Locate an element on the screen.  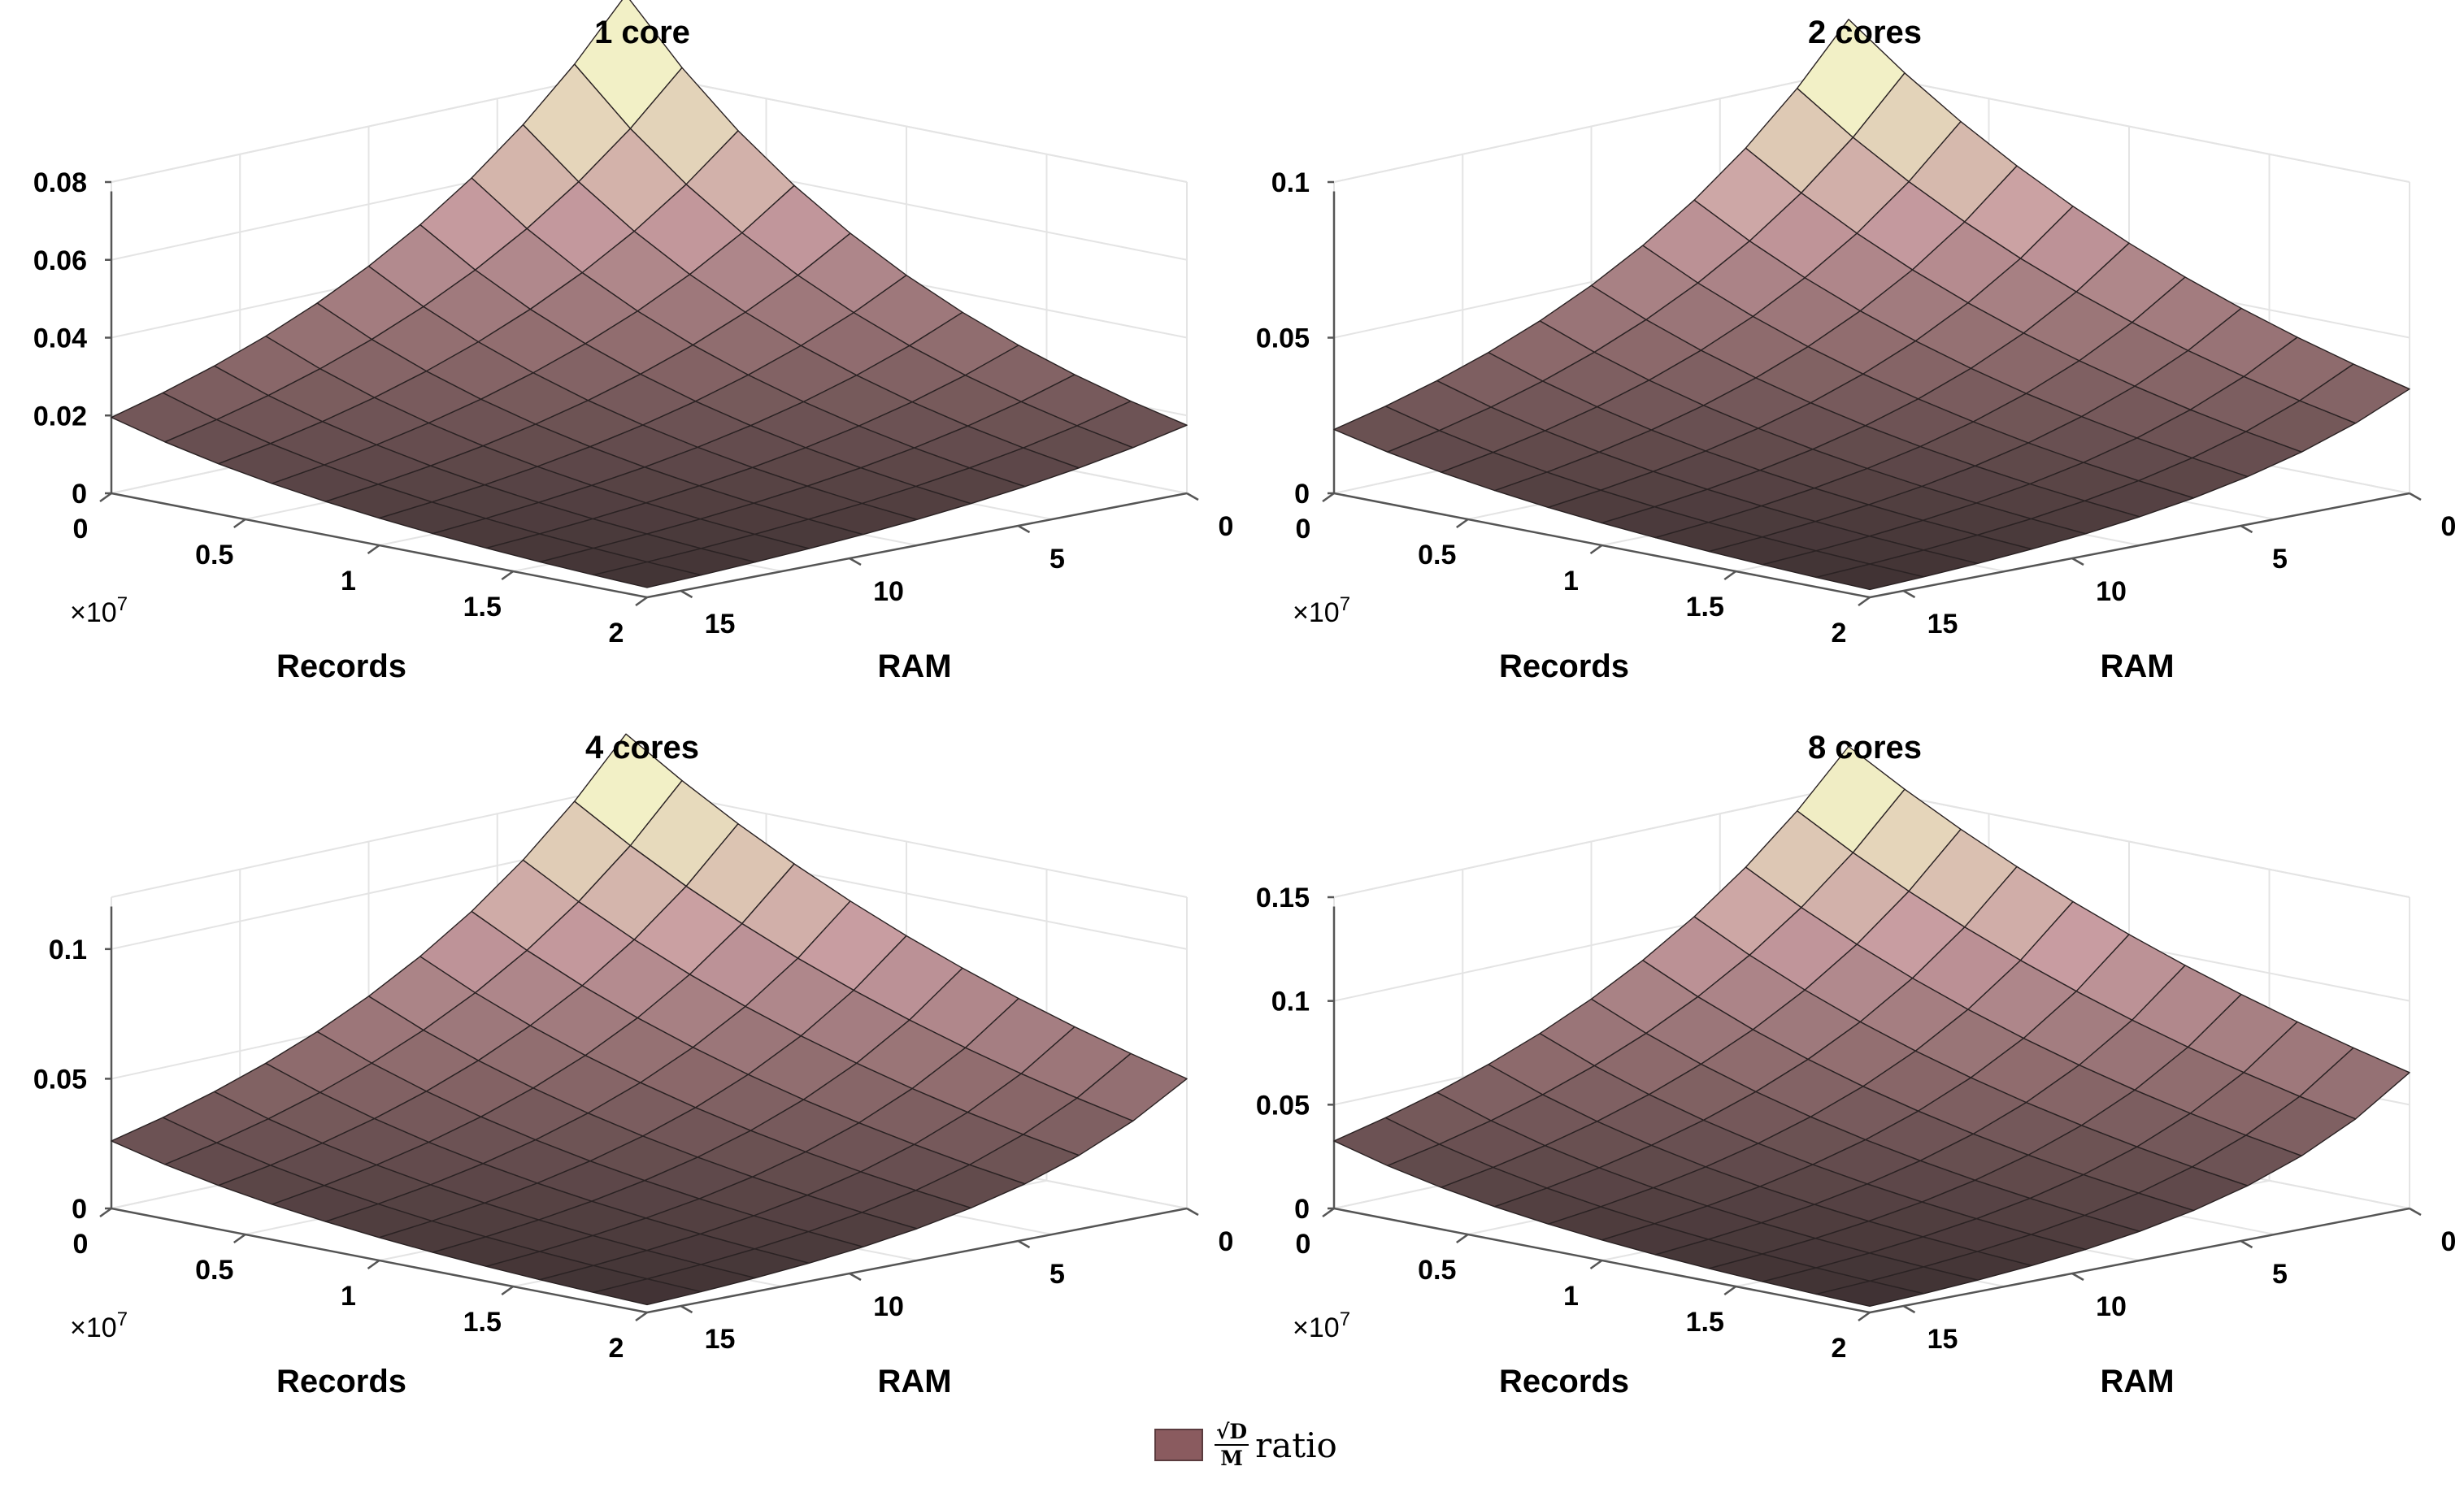
chart-title: 4 cores is located at coordinates (642, 748).